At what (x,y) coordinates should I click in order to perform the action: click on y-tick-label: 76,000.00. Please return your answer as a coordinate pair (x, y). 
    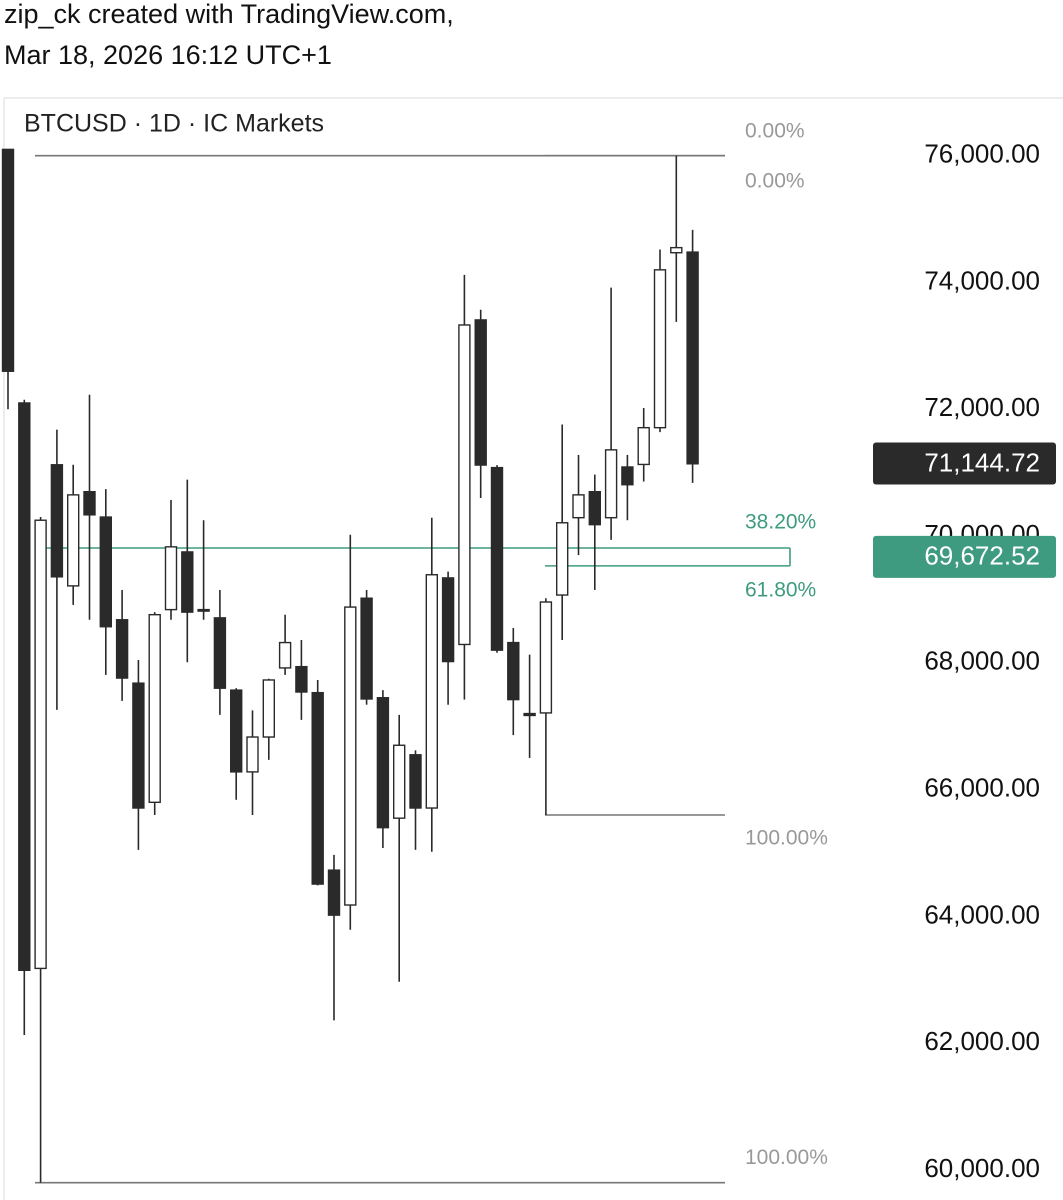
    Looking at the image, I should click on (982, 154).